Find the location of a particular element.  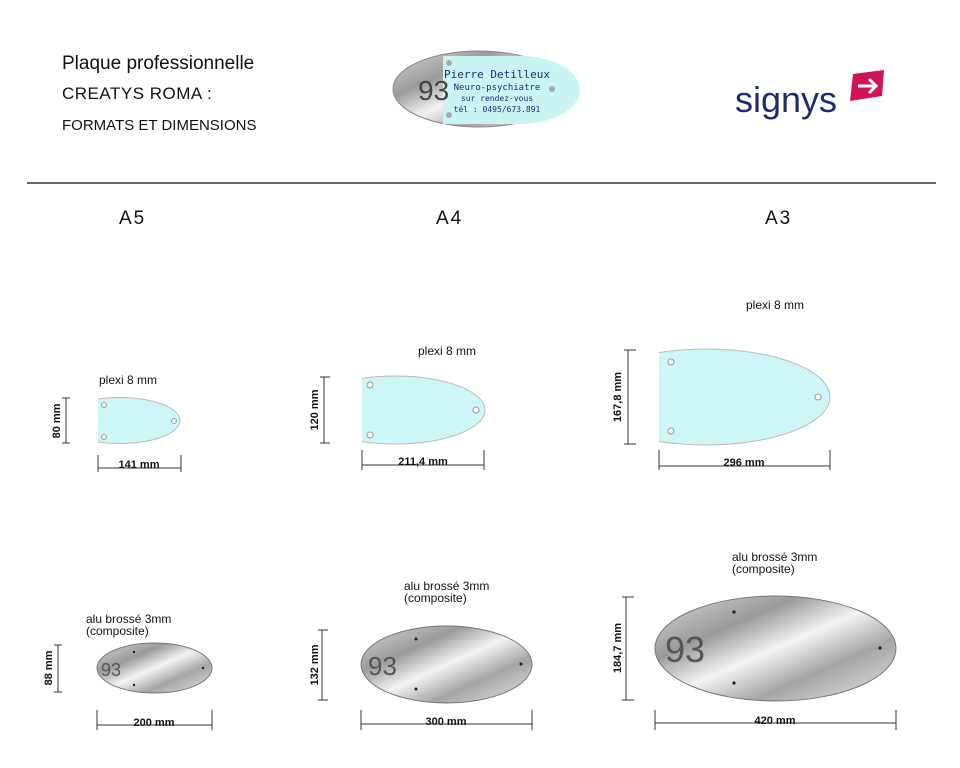

dimension-label: 132 mm is located at coordinates (315, 664).